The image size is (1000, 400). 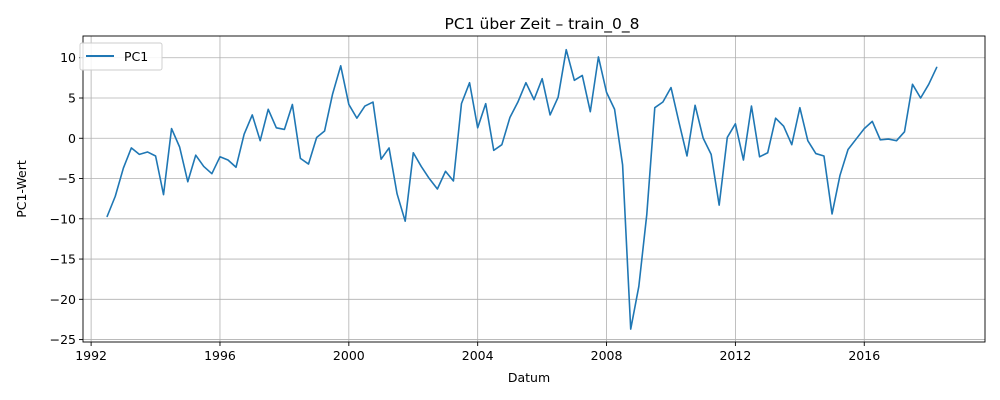 I want to click on y-tick-label: −10, so click(x=63, y=218).